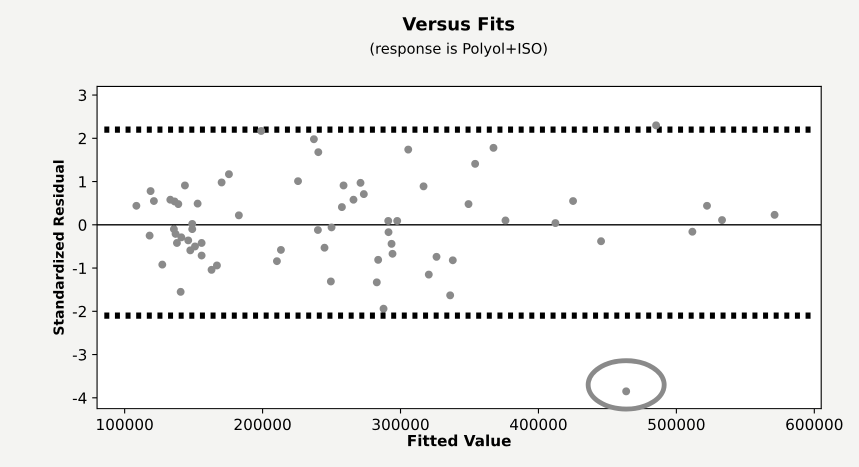 The width and height of the screenshot is (859, 467). What do you see at coordinates (58, 247) in the screenshot?
I see `y-axis-title: Standardized Residual` at bounding box center [58, 247].